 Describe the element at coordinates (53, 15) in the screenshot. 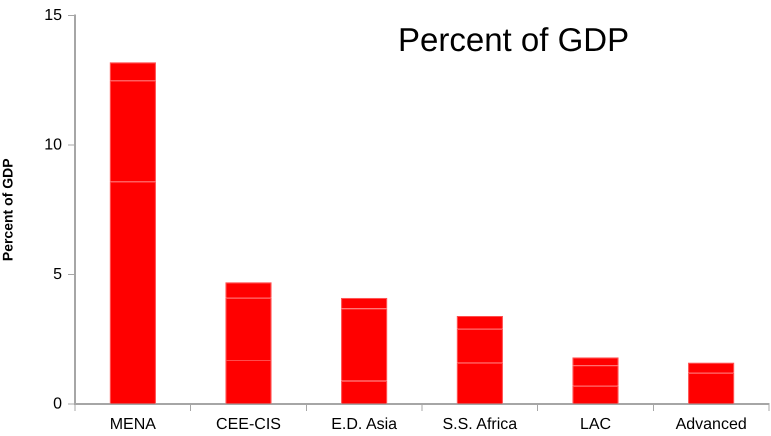

I see `y-tick-label: 15` at that location.